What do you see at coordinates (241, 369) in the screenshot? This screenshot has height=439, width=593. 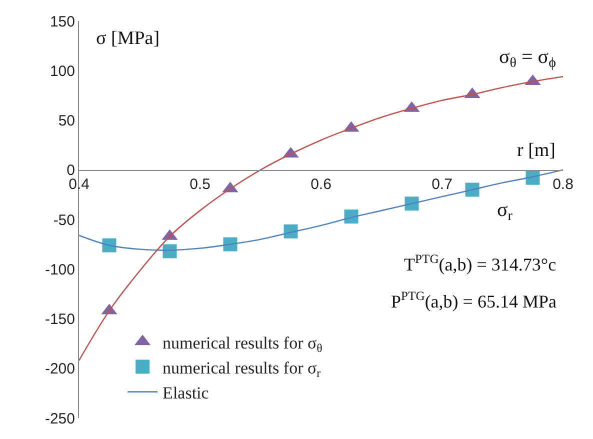 I see `legend-label: numerical results for σ$_{r}$` at bounding box center [241, 369].